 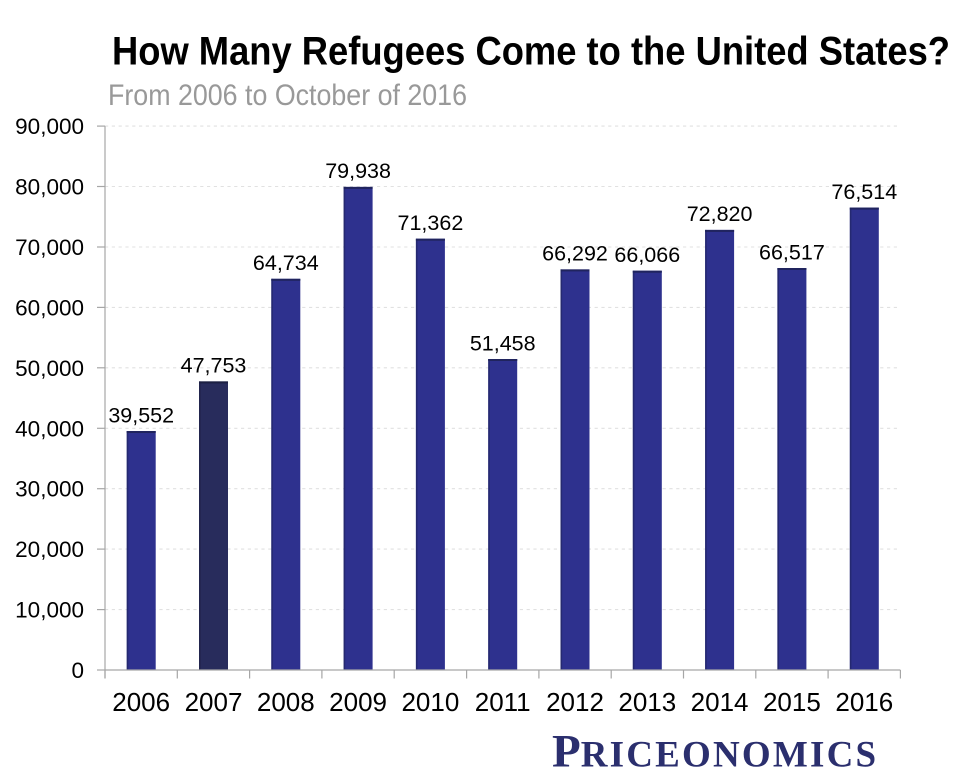 I want to click on svg-text: 20,000, so click(x=49, y=549).